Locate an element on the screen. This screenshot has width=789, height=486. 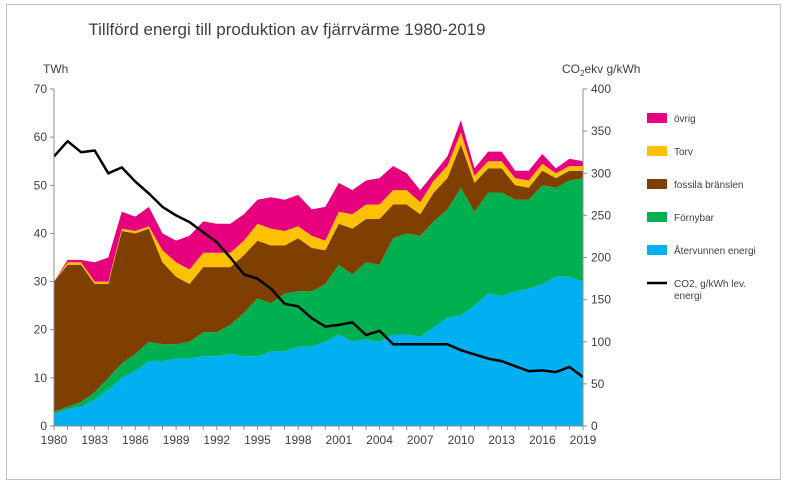
y-tick-label: 50 is located at coordinates (41, 185).